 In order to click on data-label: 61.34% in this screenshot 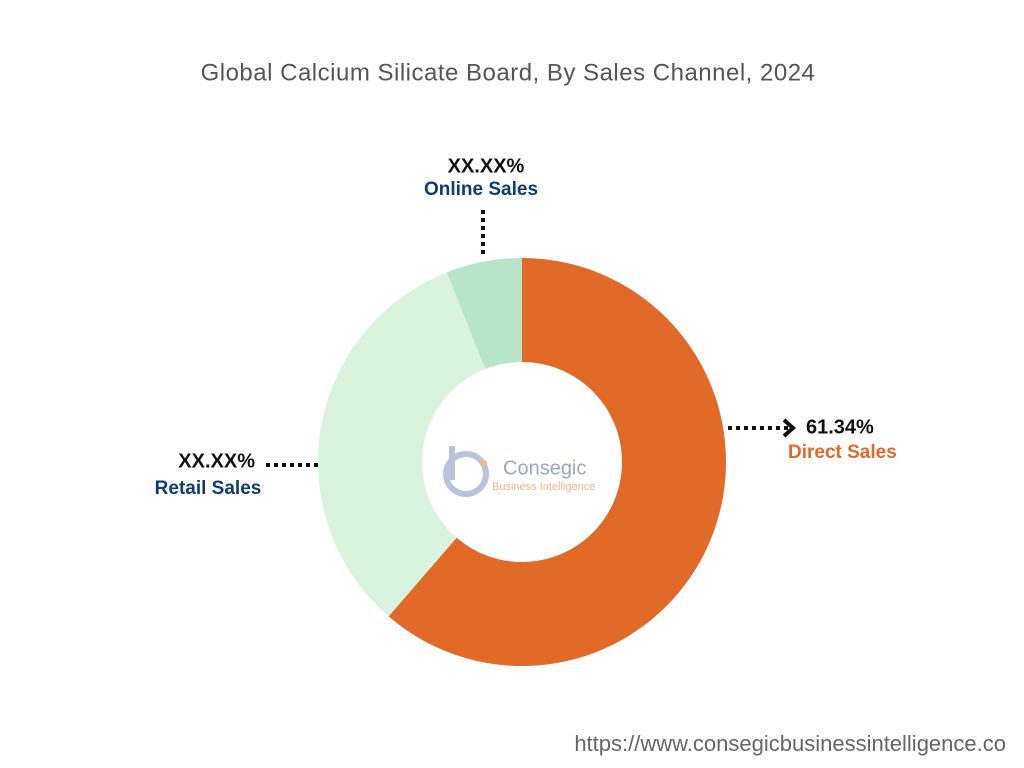, I will do `click(840, 427)`.